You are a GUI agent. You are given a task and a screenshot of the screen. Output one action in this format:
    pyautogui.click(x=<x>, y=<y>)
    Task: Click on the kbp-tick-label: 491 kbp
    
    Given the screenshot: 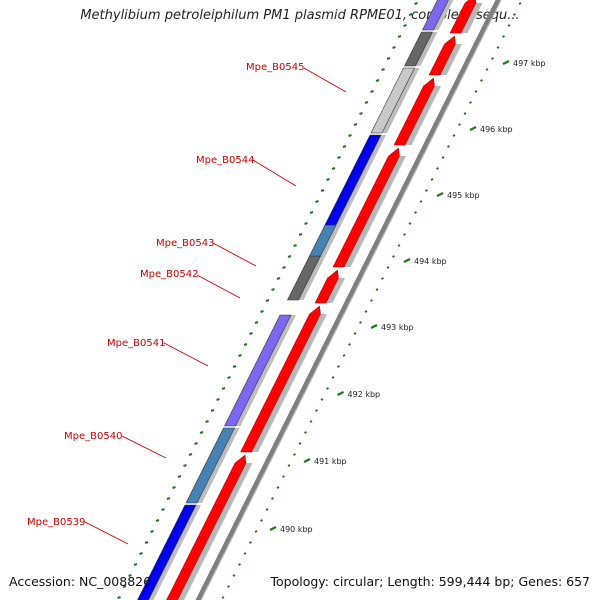 What is the action you would take?
    pyautogui.click(x=330, y=461)
    